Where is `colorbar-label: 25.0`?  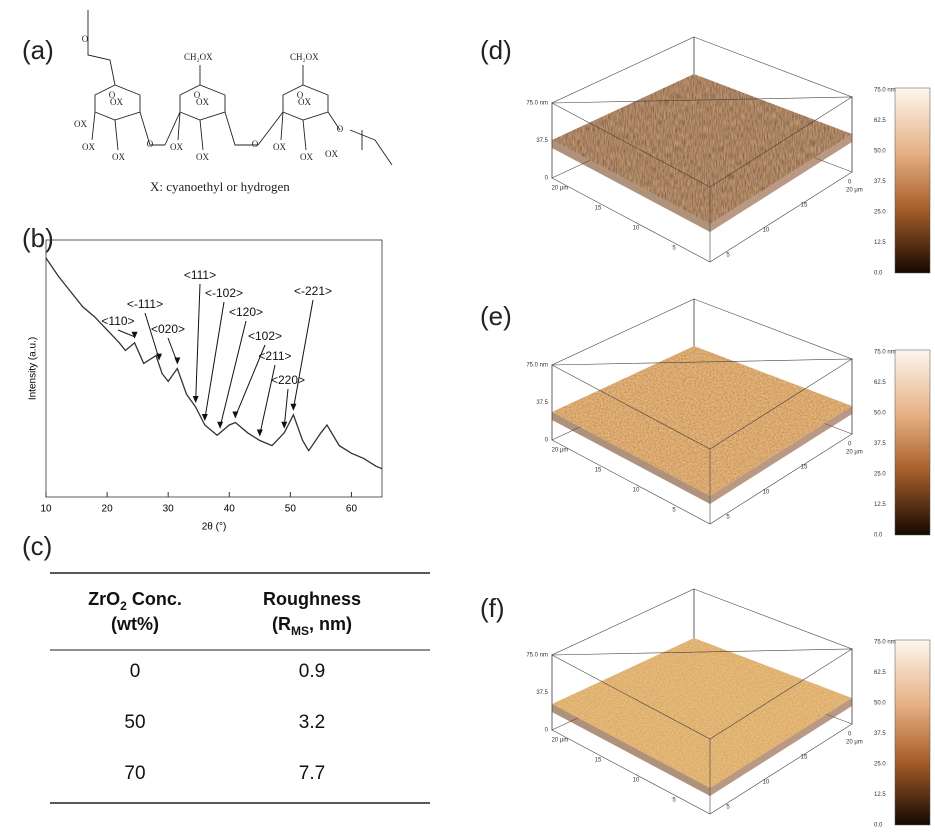
colorbar-label: 25.0 is located at coordinates (880, 765).